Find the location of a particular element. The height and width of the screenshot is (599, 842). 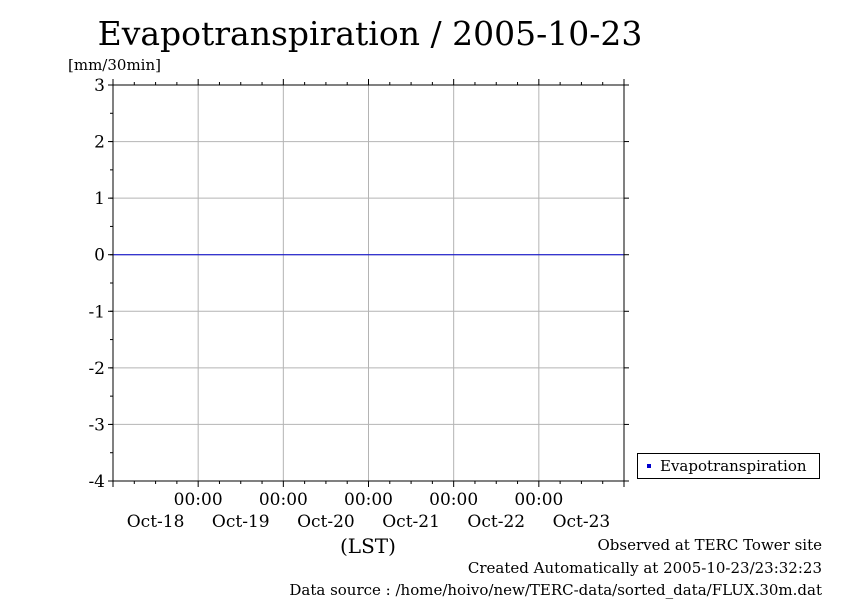

y-tick-label: -1 is located at coordinates (96, 312).